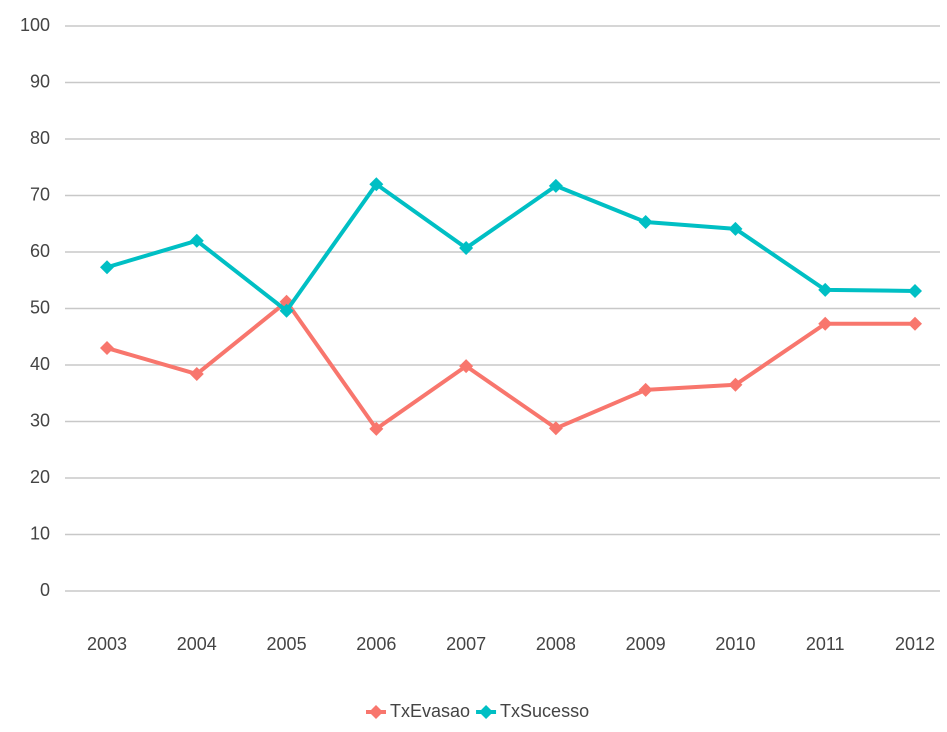 The height and width of the screenshot is (732, 947). What do you see at coordinates (45, 590) in the screenshot?
I see `y-tick-label: 0` at bounding box center [45, 590].